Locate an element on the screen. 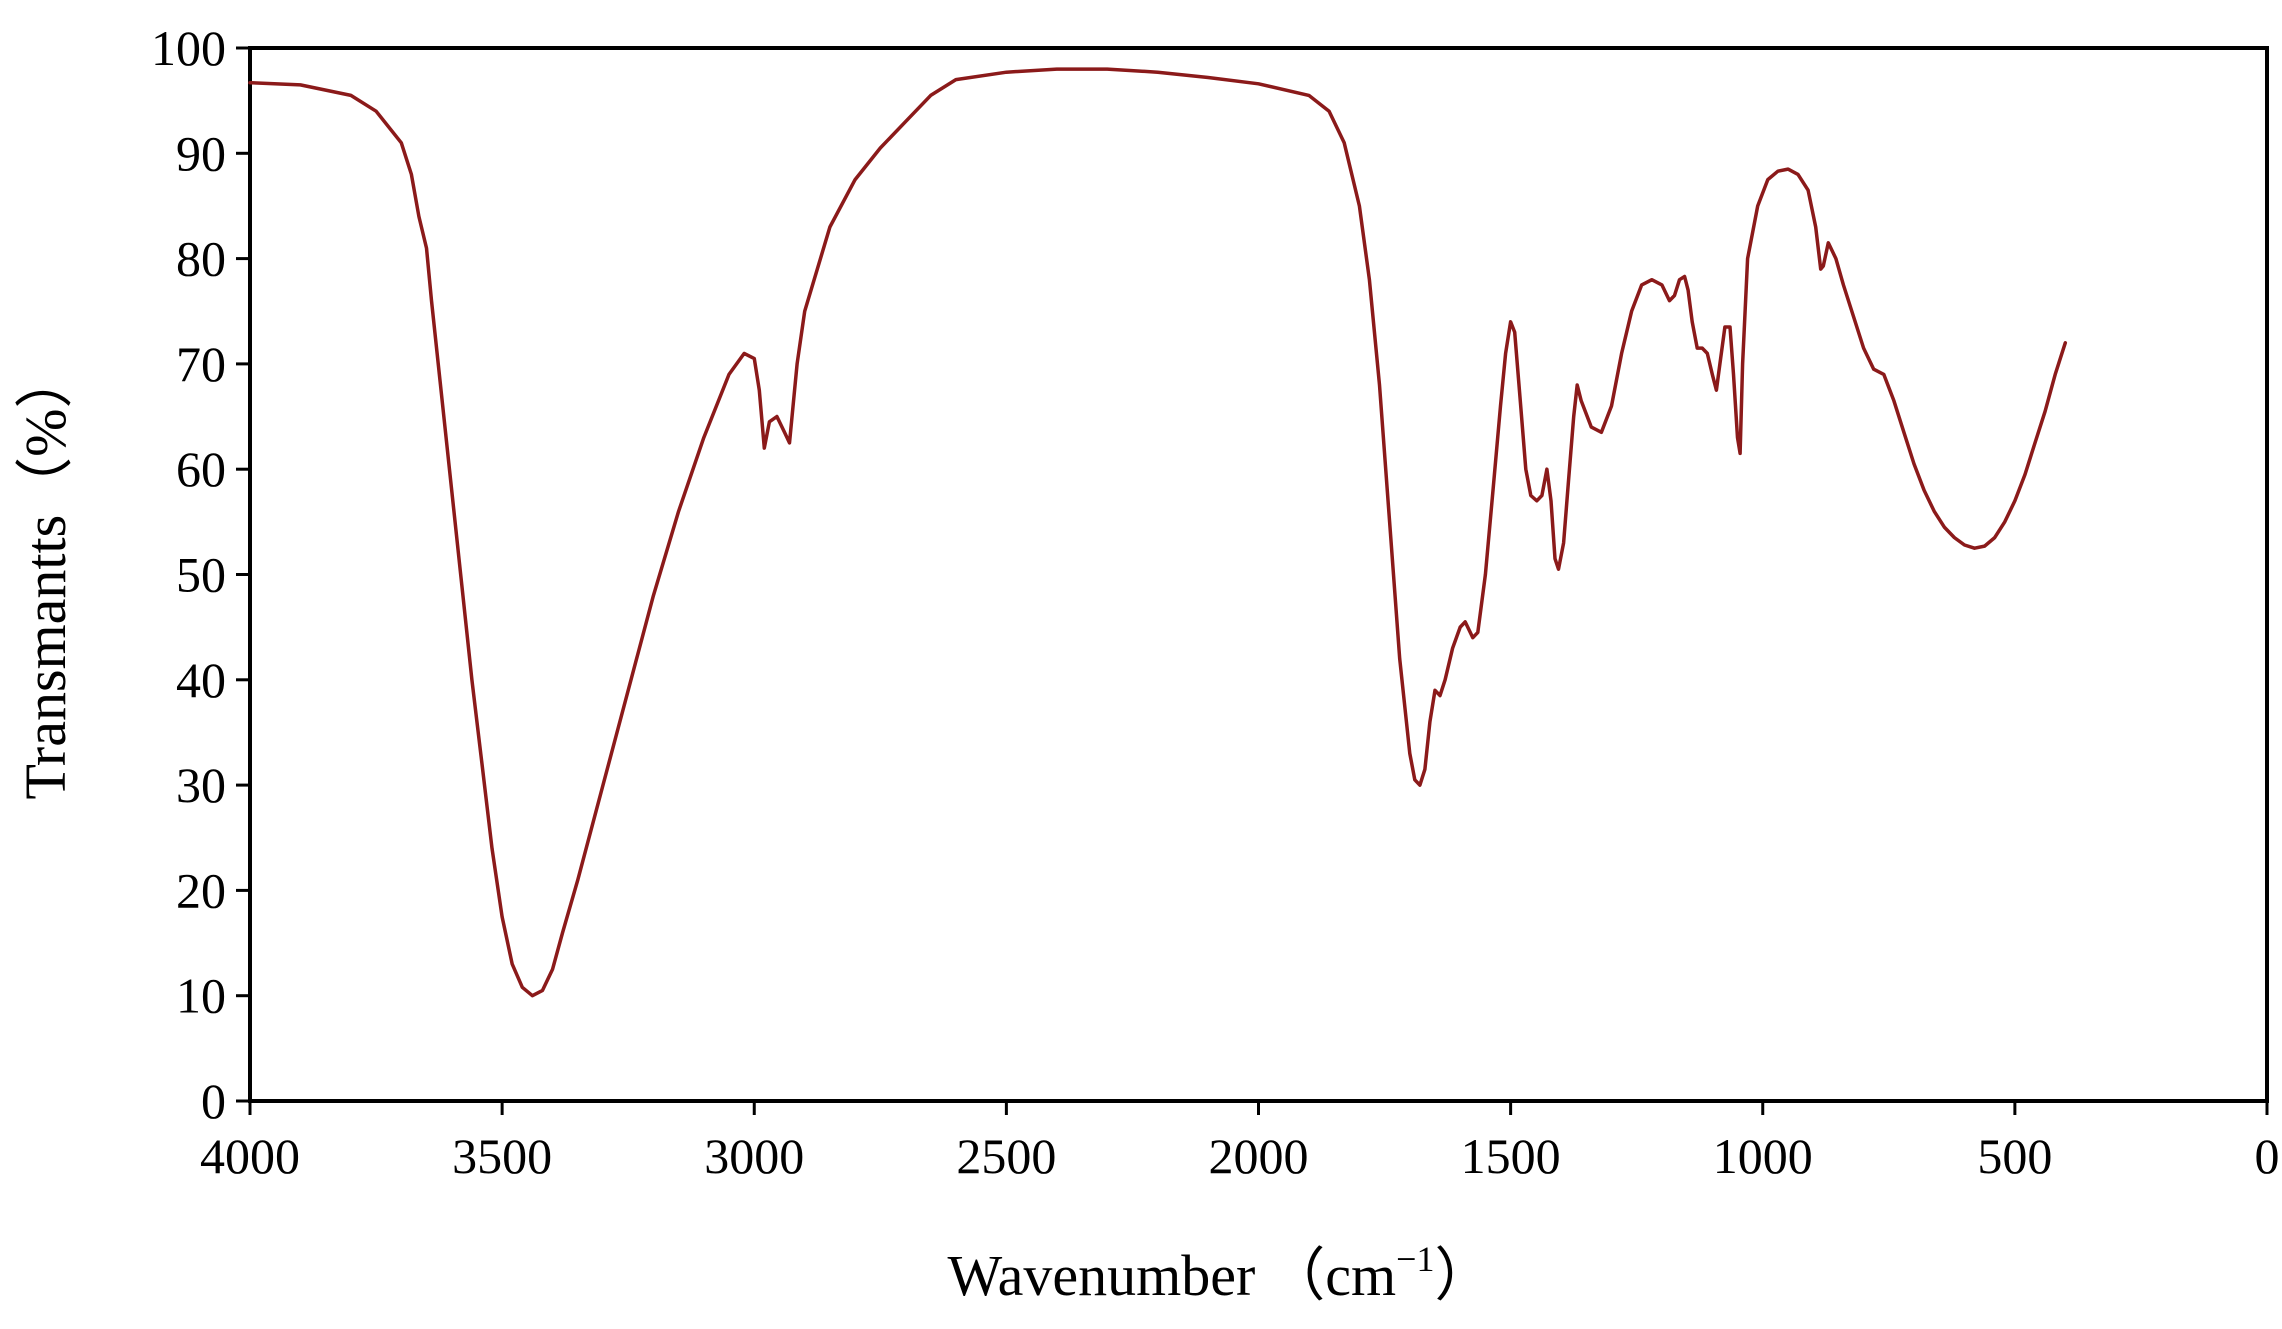 The height and width of the screenshot is (1329, 2282). x-axis-unit-close: ） is located at coordinates (1463, 1275).